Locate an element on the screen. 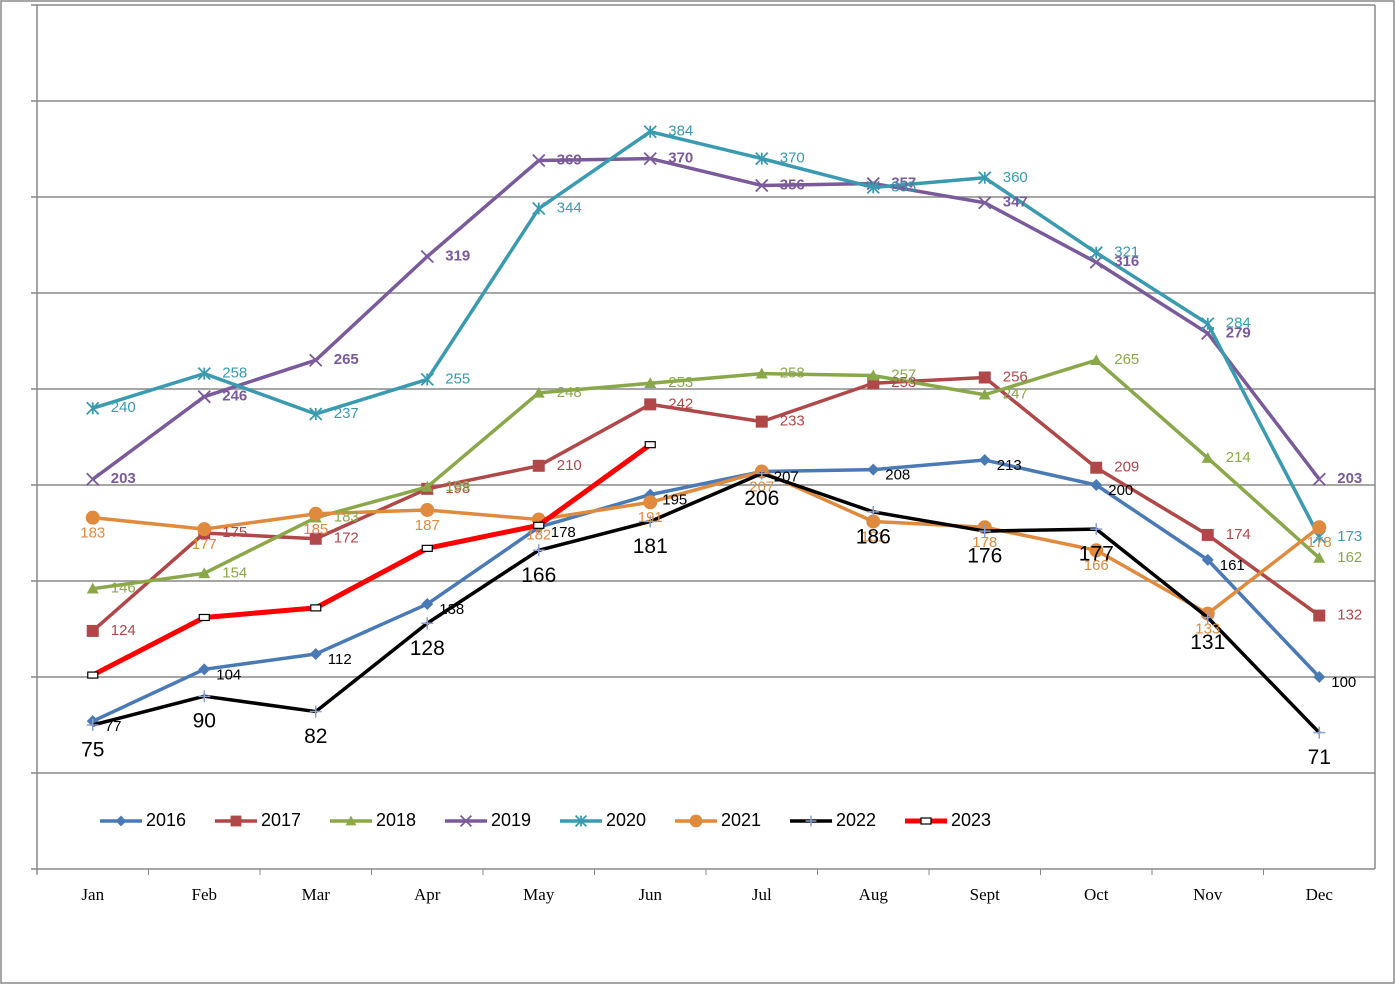 This screenshot has height=984, width=1395. x-tick-label: Jul is located at coordinates (762, 894).